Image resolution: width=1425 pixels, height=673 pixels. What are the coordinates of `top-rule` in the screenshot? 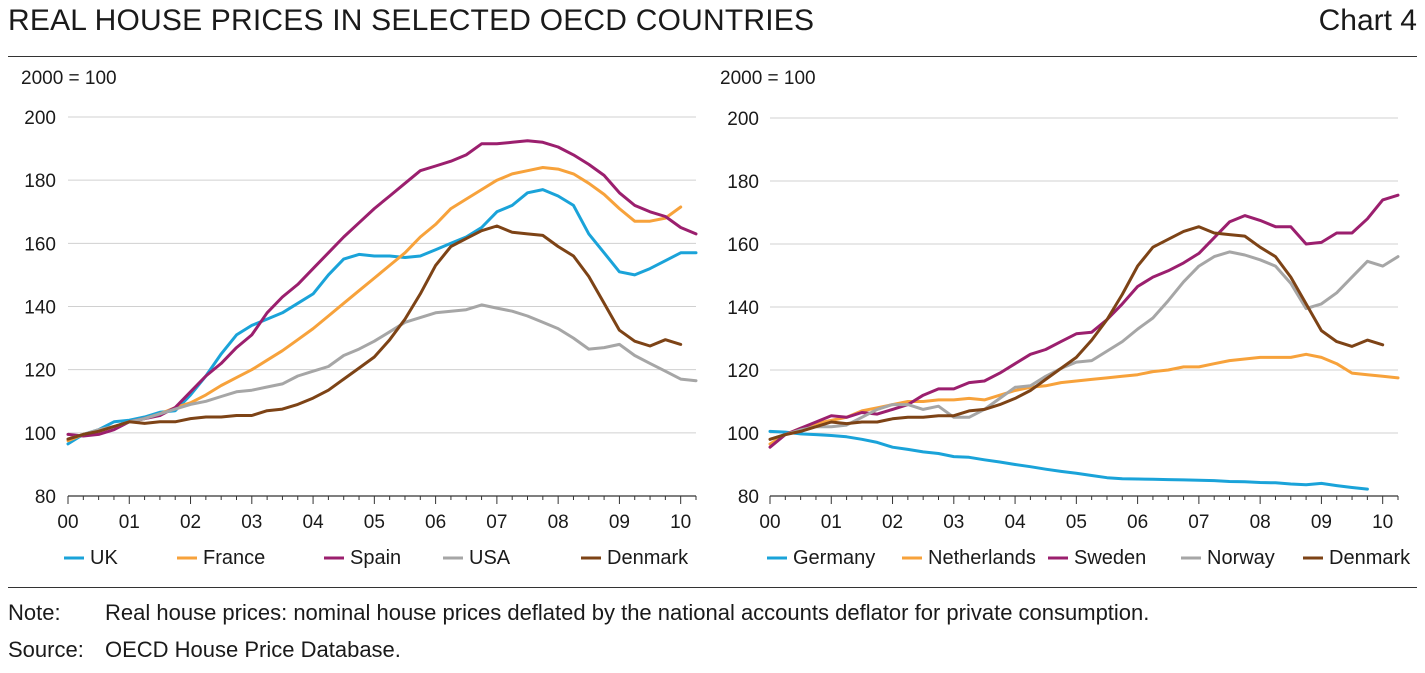 It's located at (712, 56).